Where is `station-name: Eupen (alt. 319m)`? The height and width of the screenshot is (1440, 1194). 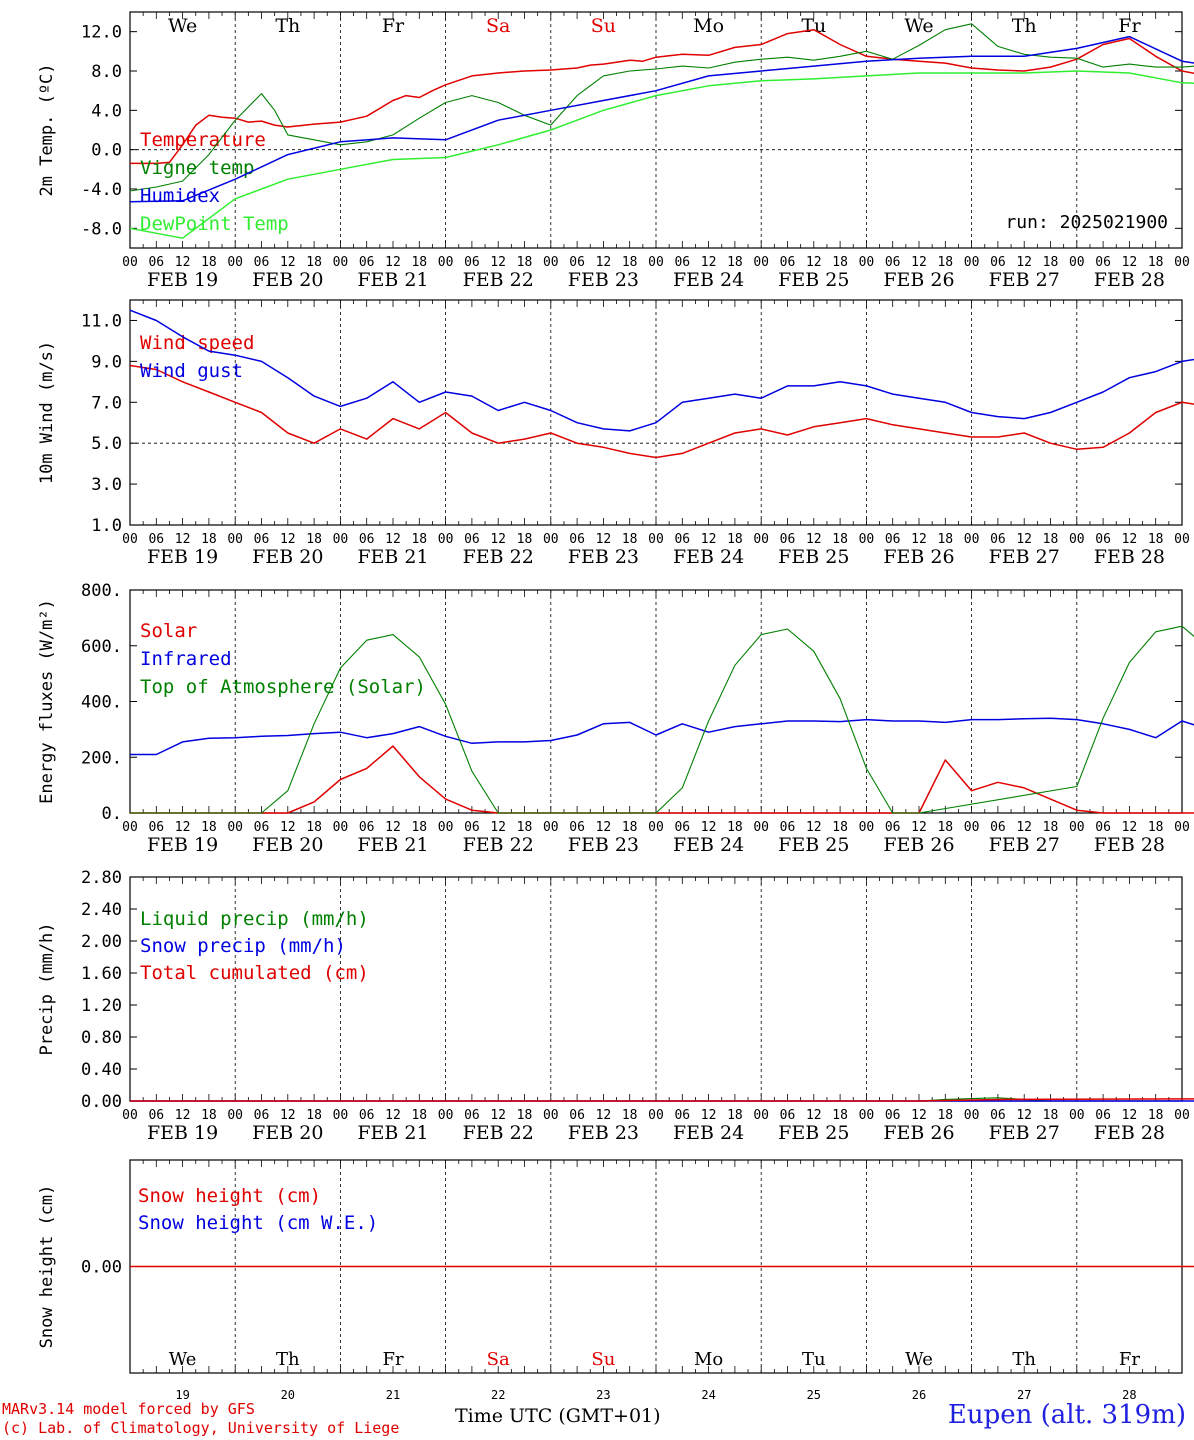 station-name: Eupen (alt. 319m) is located at coordinates (1066, 1415).